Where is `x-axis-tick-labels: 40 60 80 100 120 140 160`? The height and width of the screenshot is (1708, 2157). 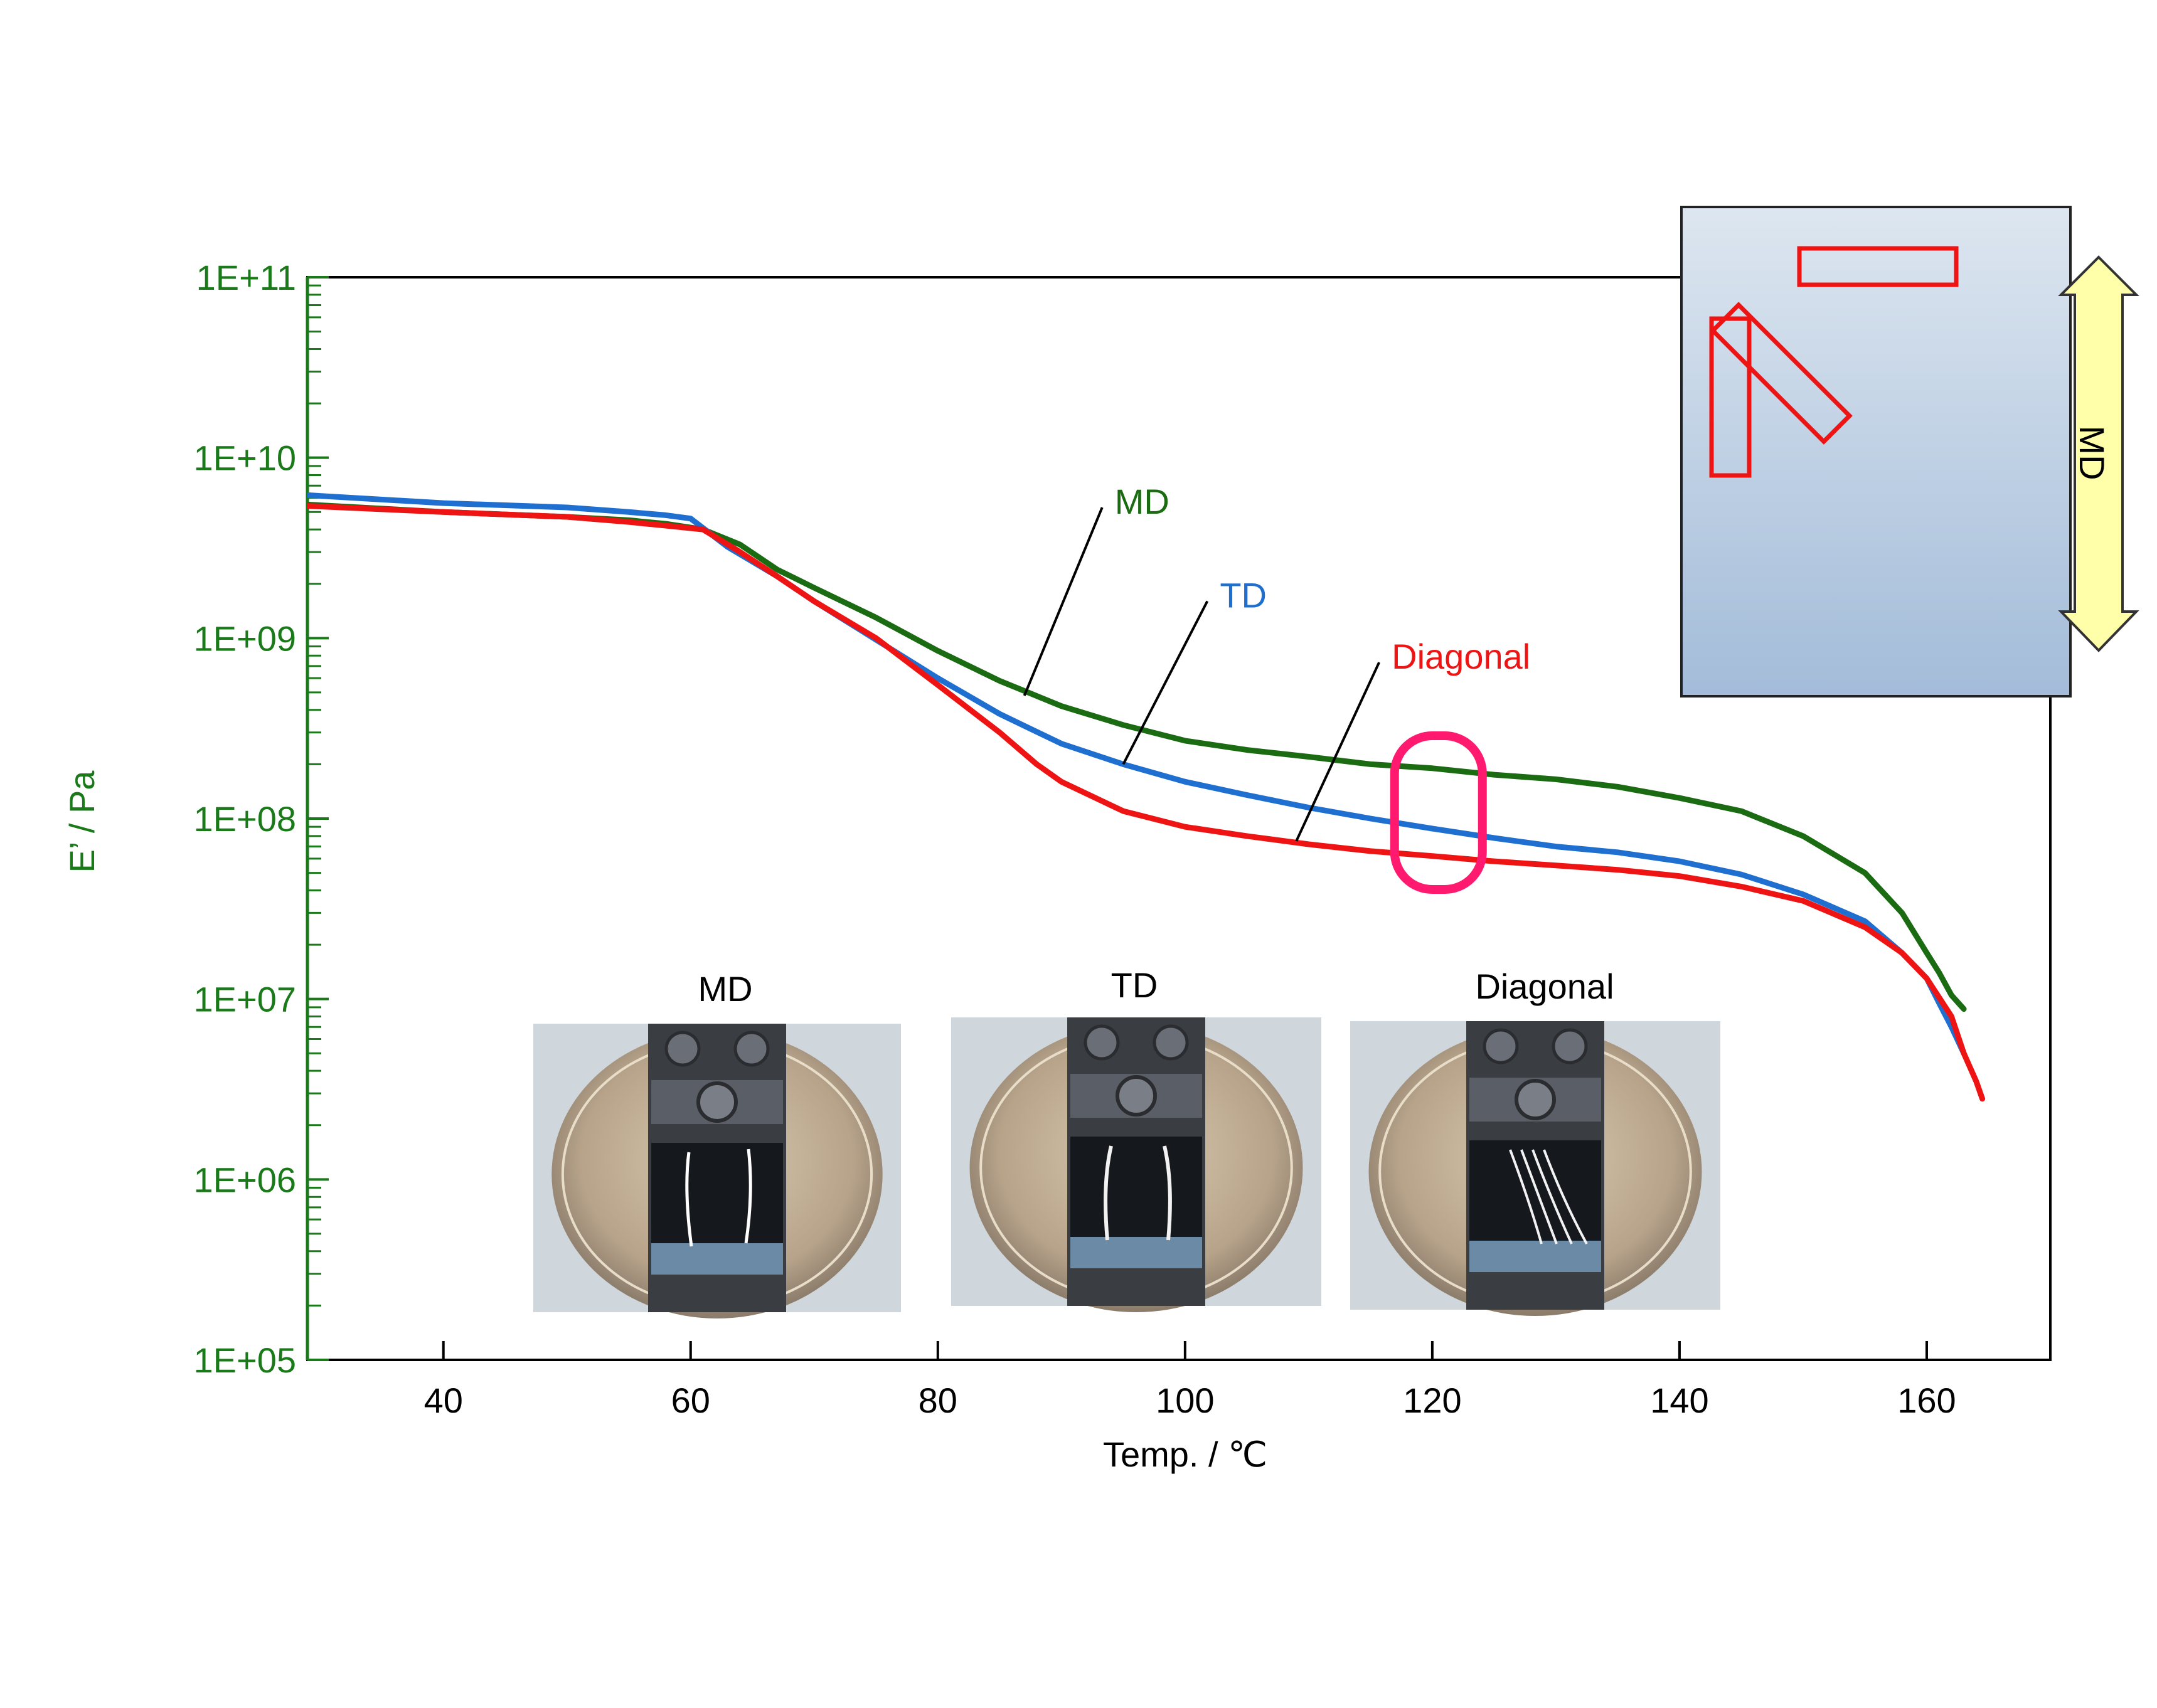
x-axis-tick-labels: 40 60 80 100 120 140 160 is located at coordinates (1190, 1400).